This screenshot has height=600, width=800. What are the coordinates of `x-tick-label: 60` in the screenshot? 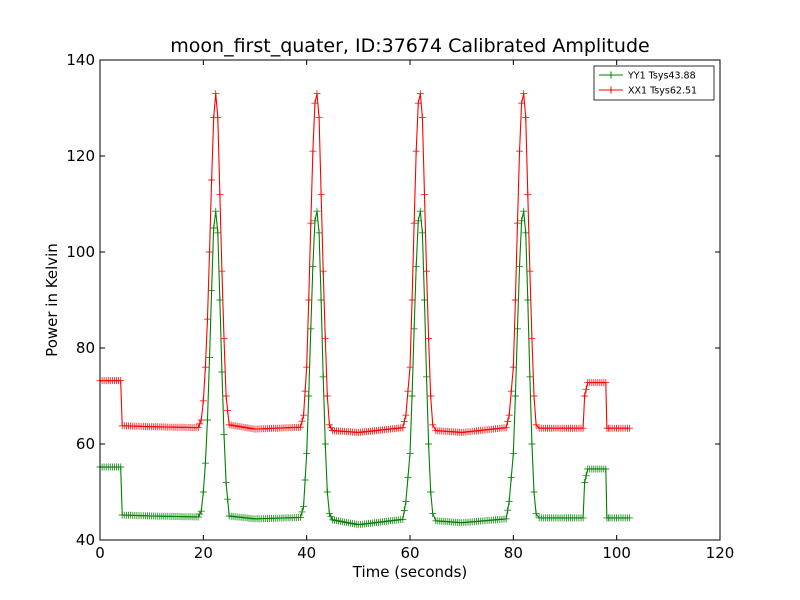 It's located at (409, 553).